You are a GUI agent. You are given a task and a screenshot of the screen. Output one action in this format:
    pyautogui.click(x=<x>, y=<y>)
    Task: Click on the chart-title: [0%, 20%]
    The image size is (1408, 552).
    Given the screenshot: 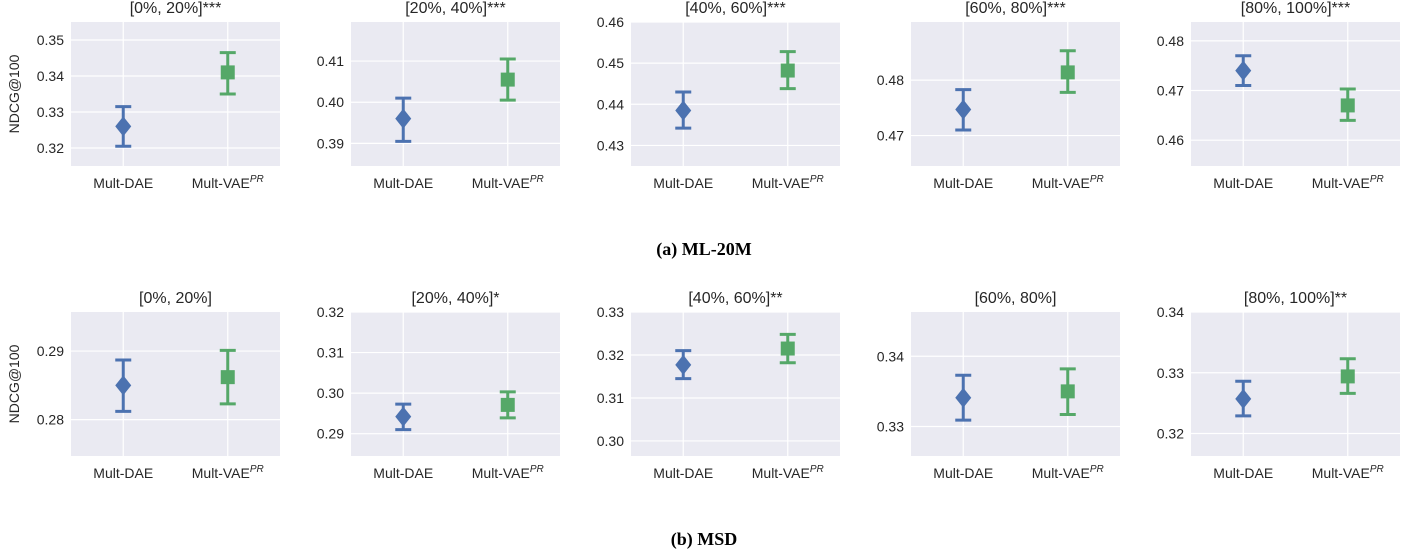 What is the action you would take?
    pyautogui.click(x=175, y=298)
    